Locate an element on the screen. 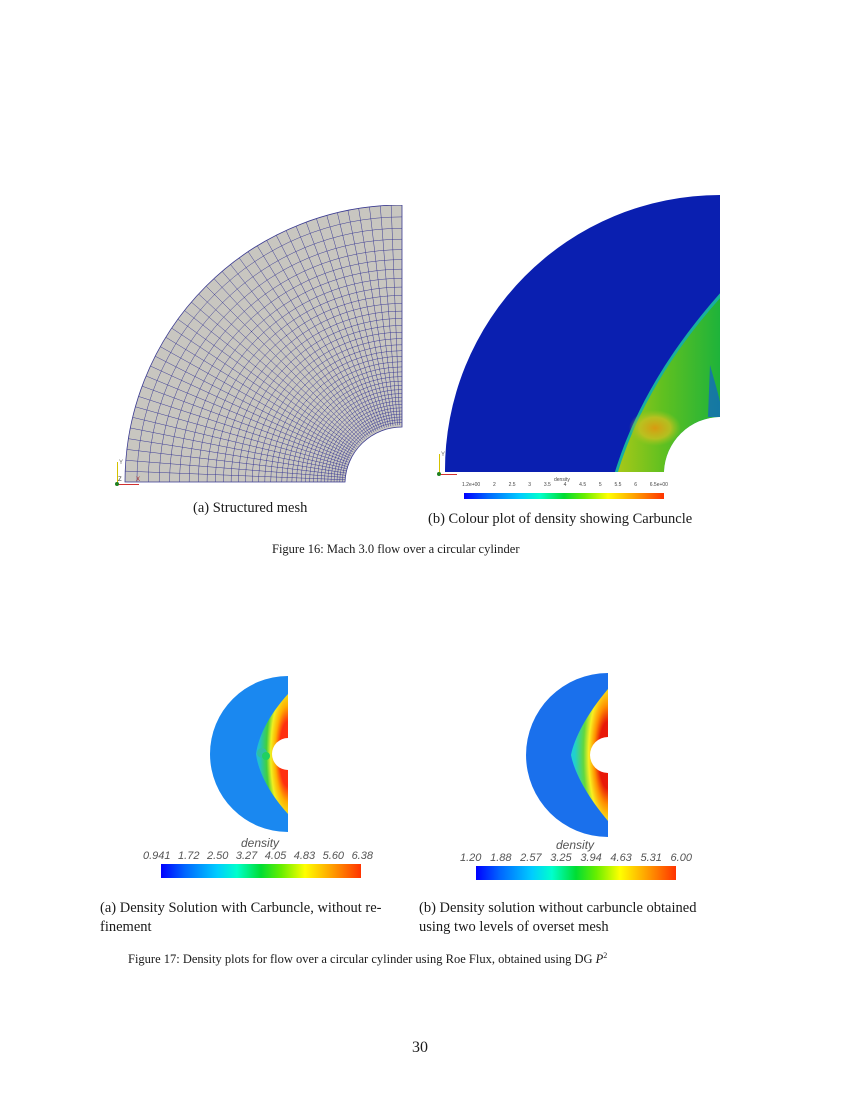 The image size is (850, 1100). colorbar-tick-label: 5 is located at coordinates (600, 485).